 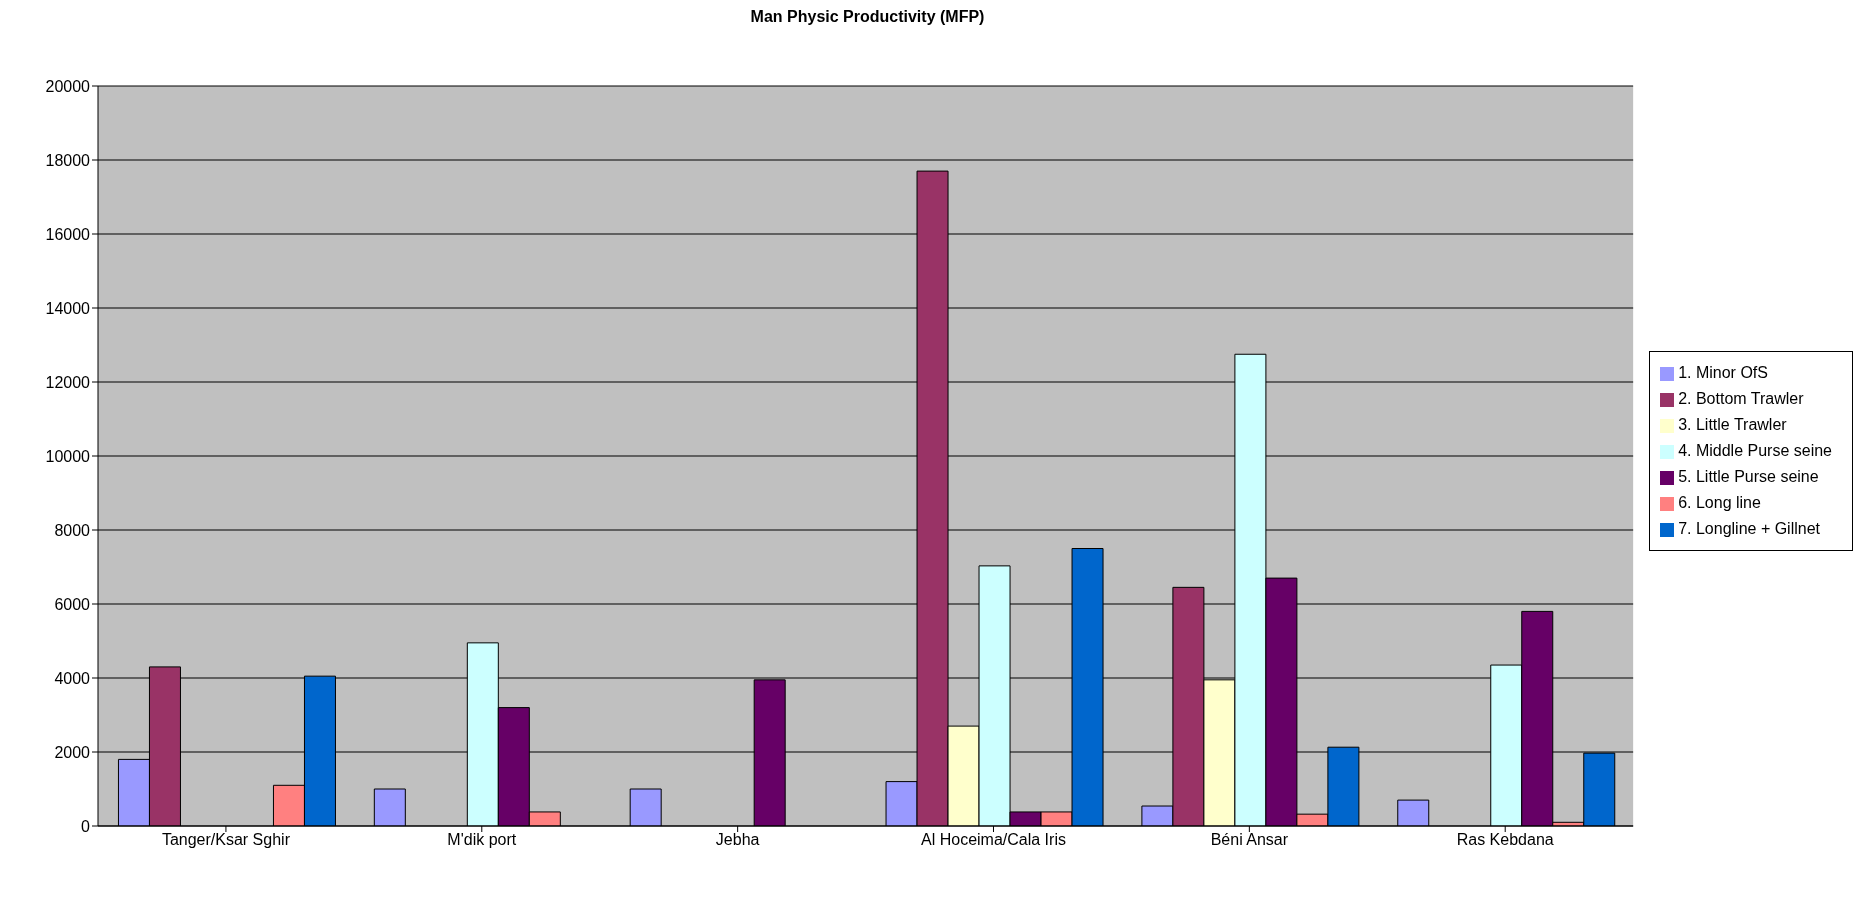 What do you see at coordinates (1732, 424) in the screenshot?
I see `legend-label: 3. Little Trawler` at bounding box center [1732, 424].